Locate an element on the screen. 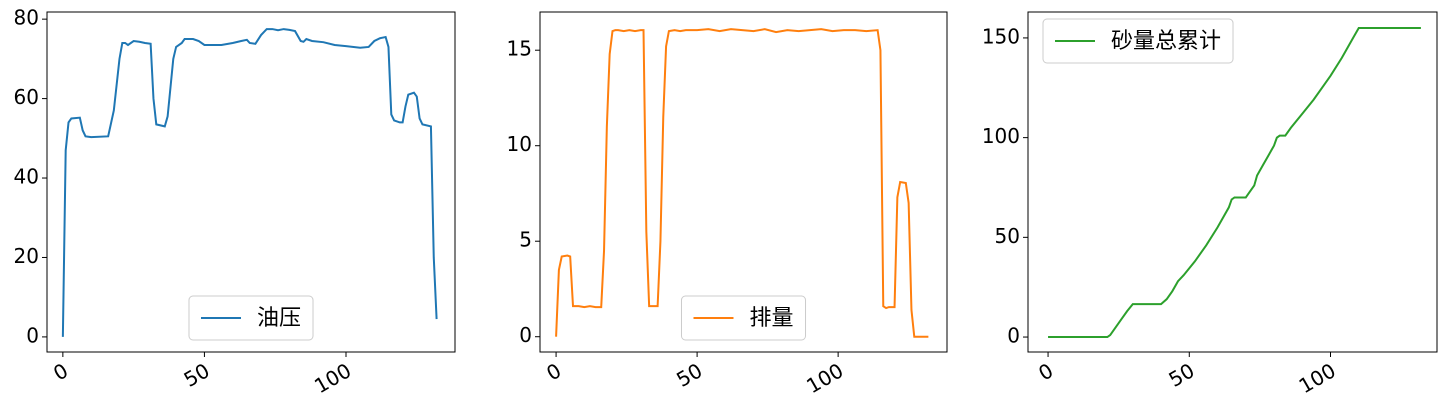 Image resolution: width=1449 pixels, height=409 pixels. legend: 排量 is located at coordinates (743, 318).